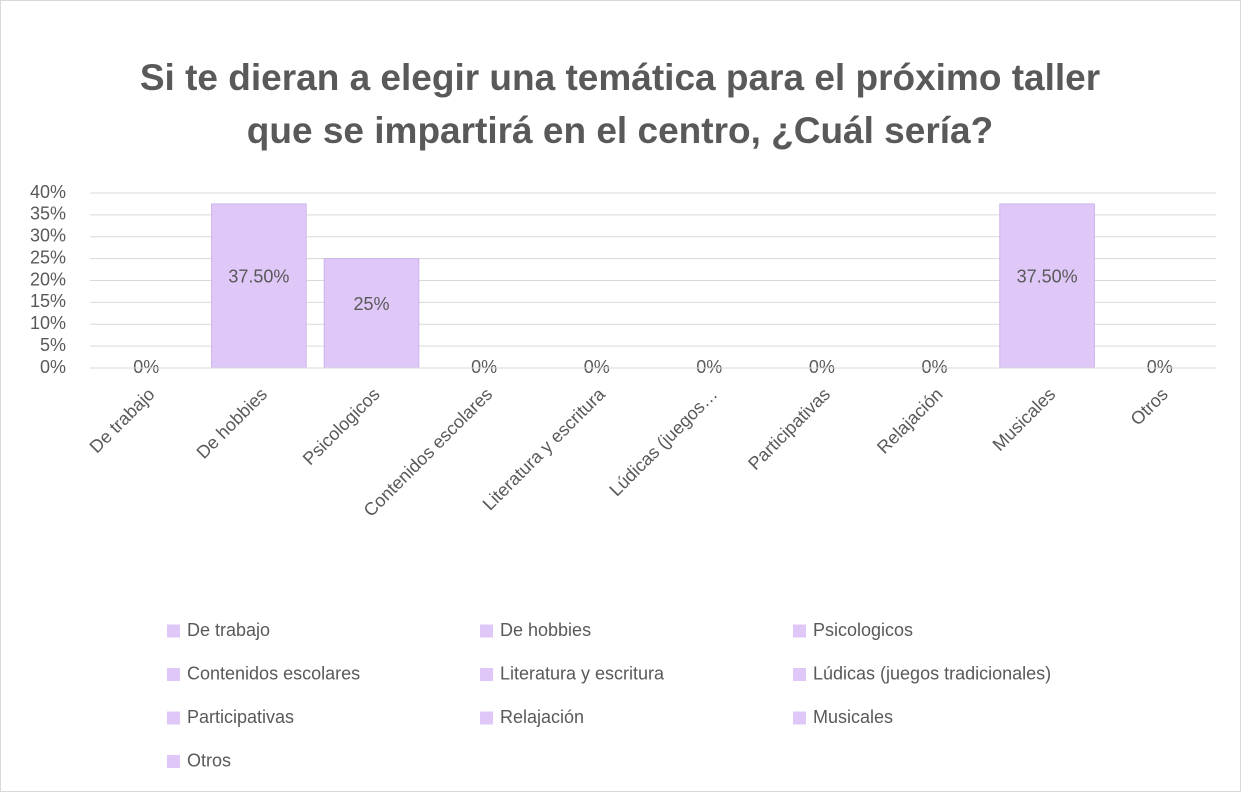  What do you see at coordinates (209, 760) in the screenshot?
I see `legend-label: Otros` at bounding box center [209, 760].